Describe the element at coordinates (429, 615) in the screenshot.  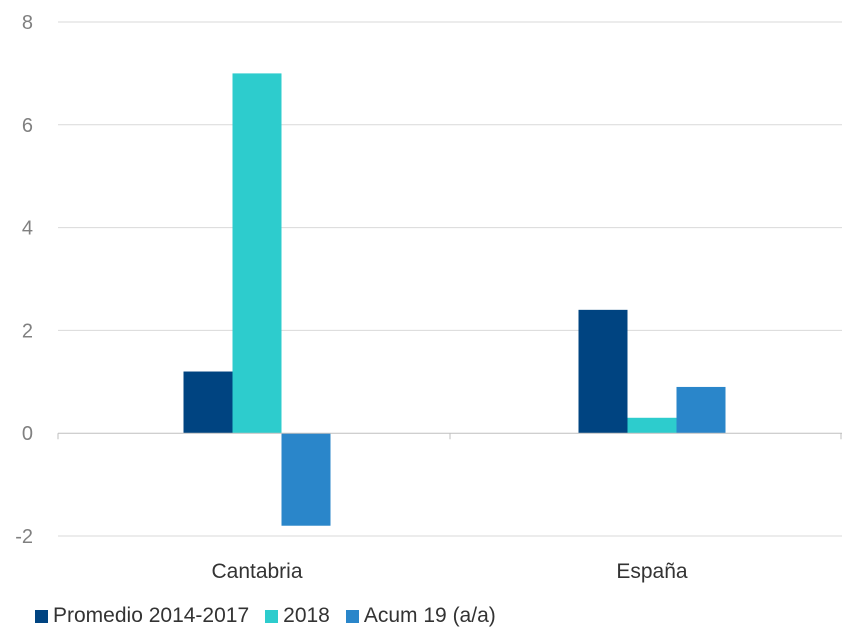
I see `legend-label: Acum 19 (a/a)` at that location.